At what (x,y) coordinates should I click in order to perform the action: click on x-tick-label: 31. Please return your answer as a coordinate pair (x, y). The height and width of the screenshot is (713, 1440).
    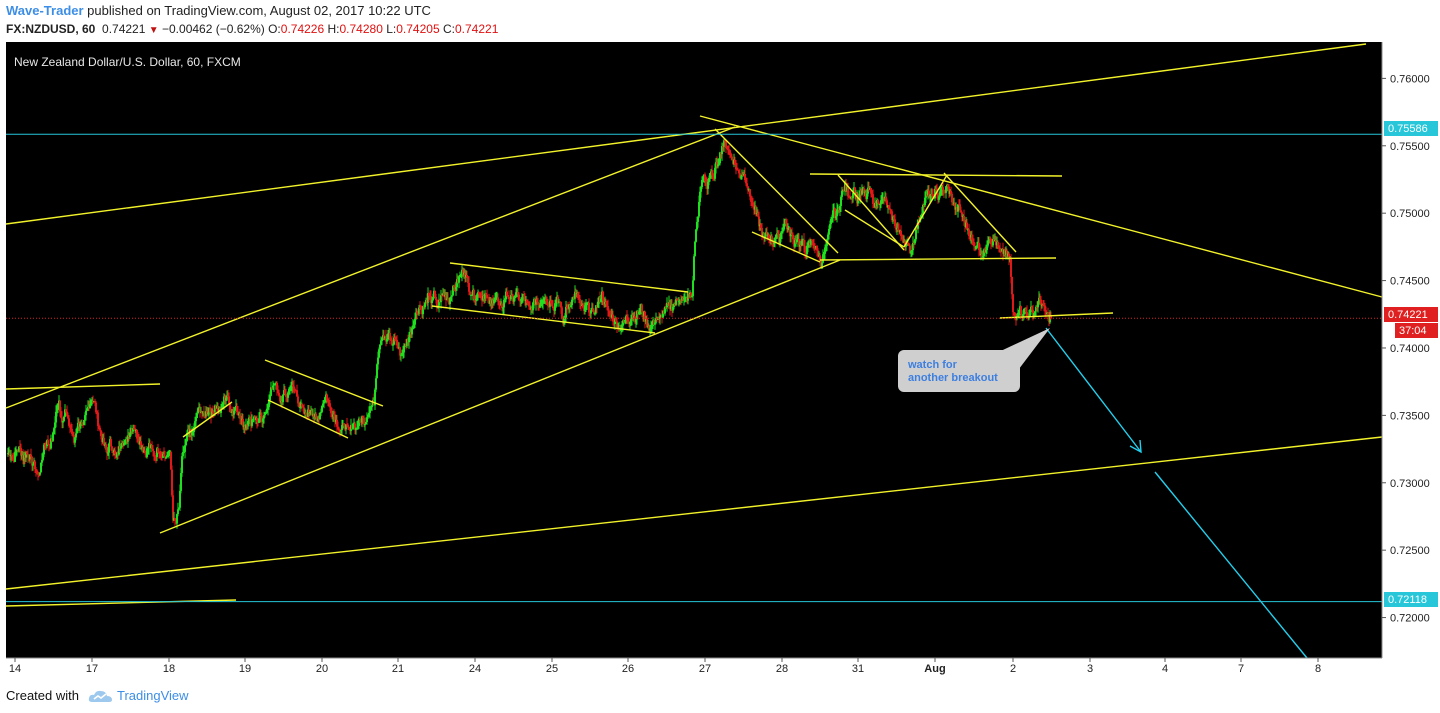
    Looking at the image, I should click on (858, 669).